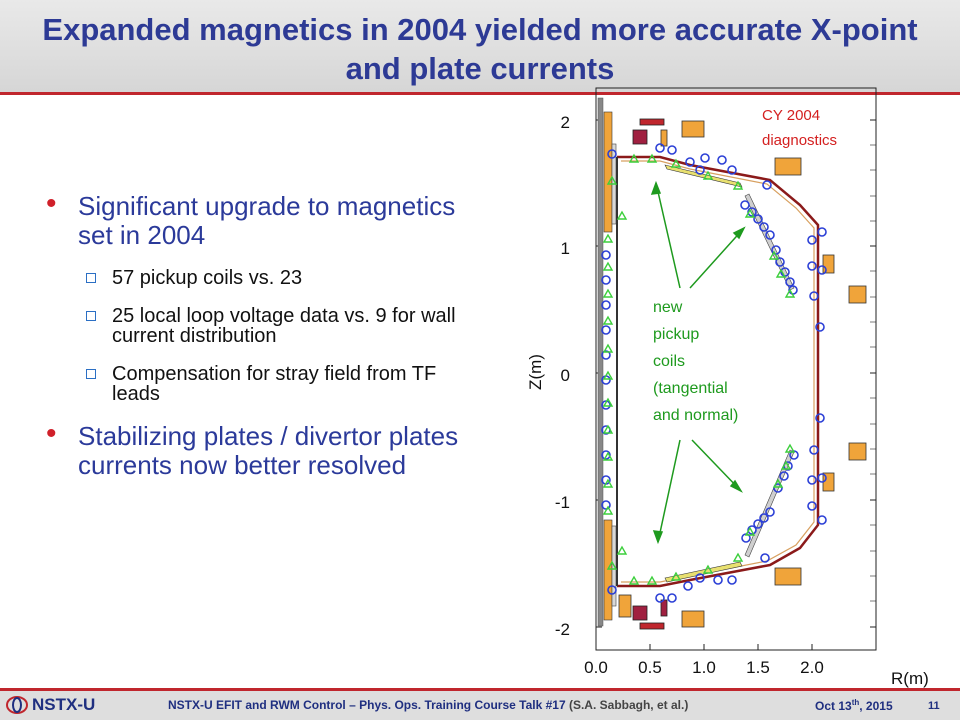 The height and width of the screenshot is (720, 960). Describe the element at coordinates (698, 362) in the screenshot. I see `annotation-arrows` at that location.